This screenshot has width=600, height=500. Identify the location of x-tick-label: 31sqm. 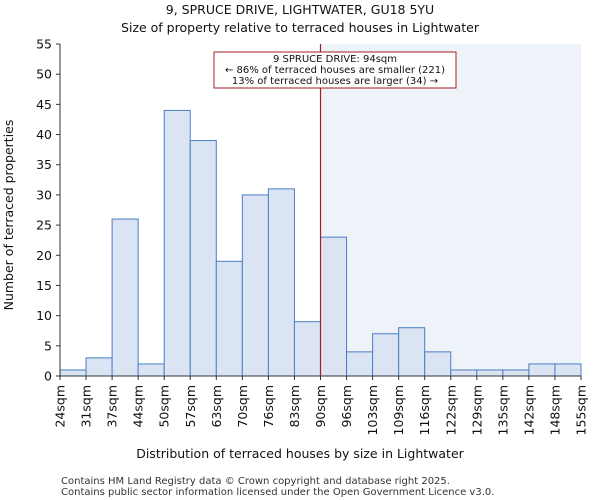
(86, 406).